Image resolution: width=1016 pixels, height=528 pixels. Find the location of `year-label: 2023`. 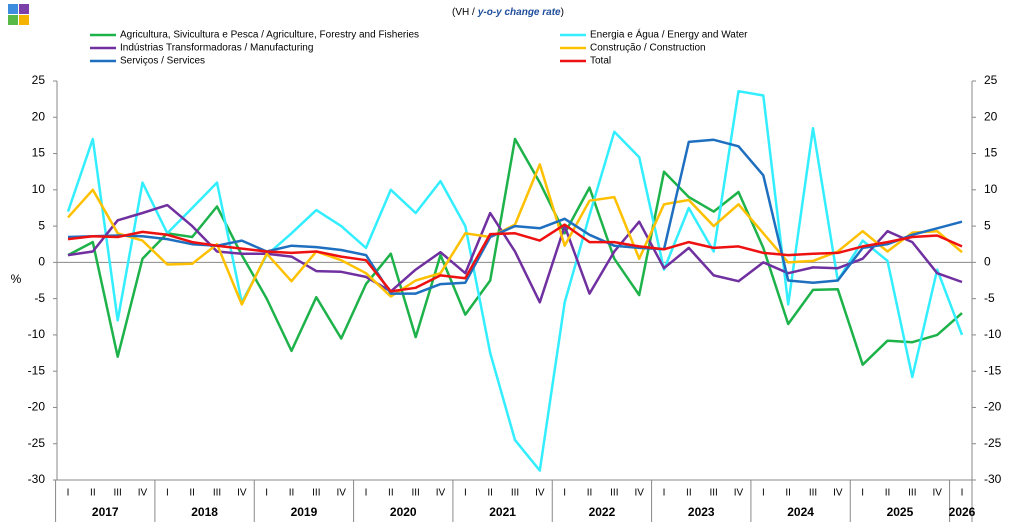

year-label: 2023 is located at coordinates (701, 512).